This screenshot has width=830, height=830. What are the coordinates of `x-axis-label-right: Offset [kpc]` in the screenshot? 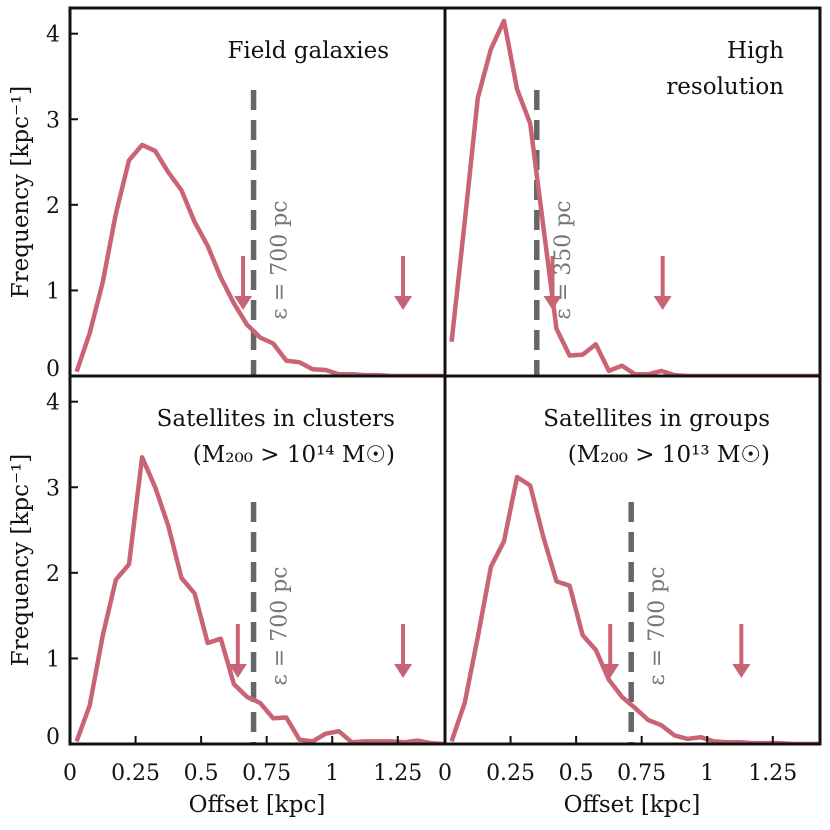 It's located at (632, 805).